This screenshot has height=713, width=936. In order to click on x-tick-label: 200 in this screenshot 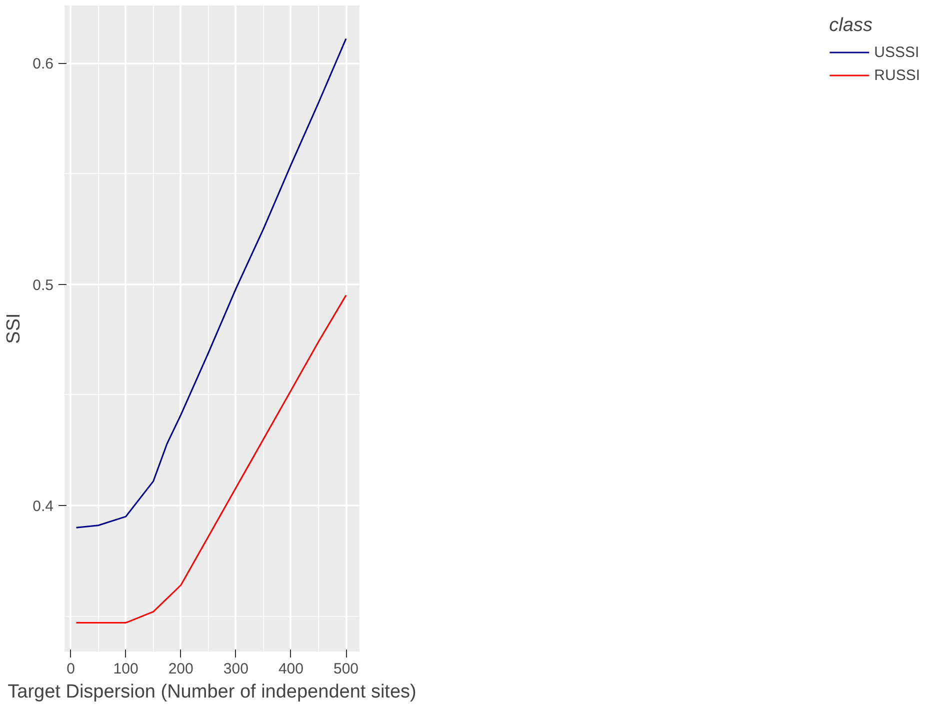, I will do `click(181, 669)`.